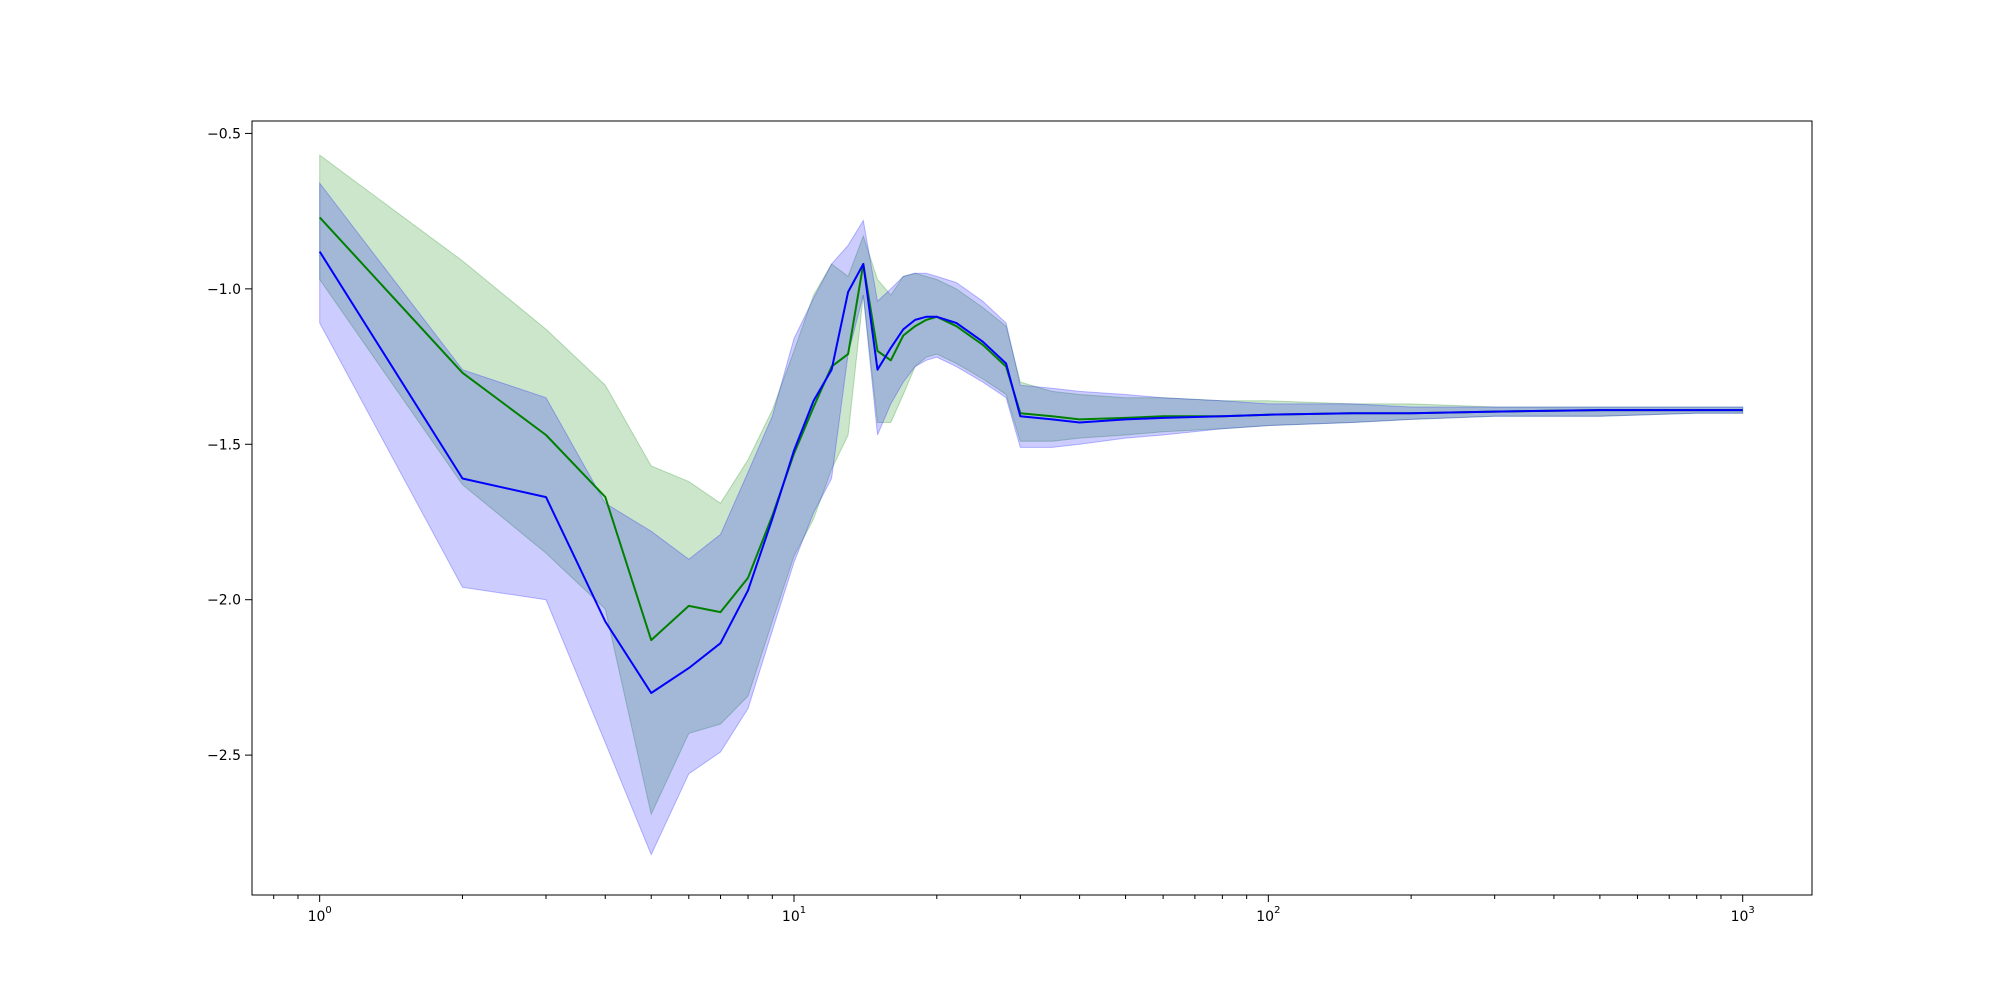  I want to click on y-tick-label: −2.5, so click(224, 756).